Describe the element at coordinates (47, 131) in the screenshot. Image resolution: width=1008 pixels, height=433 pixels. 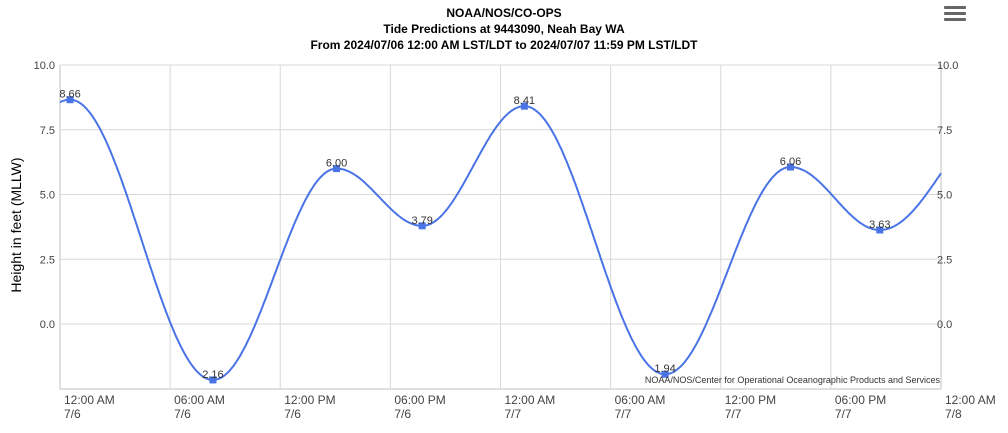
I see `y-tick-label-left: 7.5` at that location.